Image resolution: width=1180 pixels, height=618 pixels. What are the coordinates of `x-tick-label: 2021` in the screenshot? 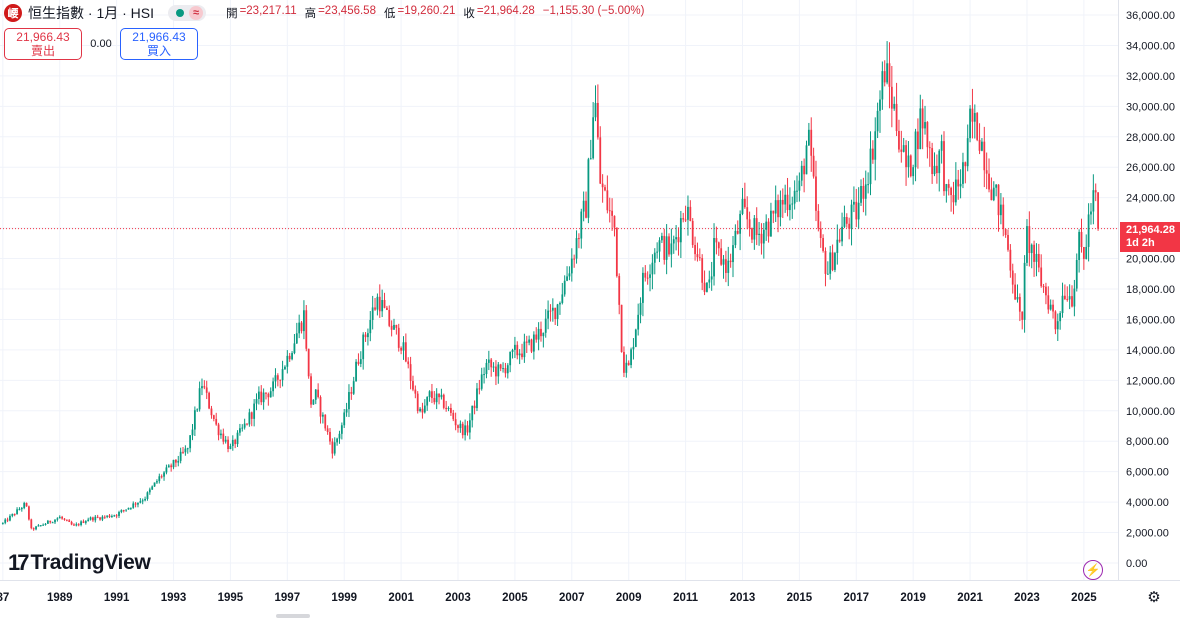 It's located at (970, 598).